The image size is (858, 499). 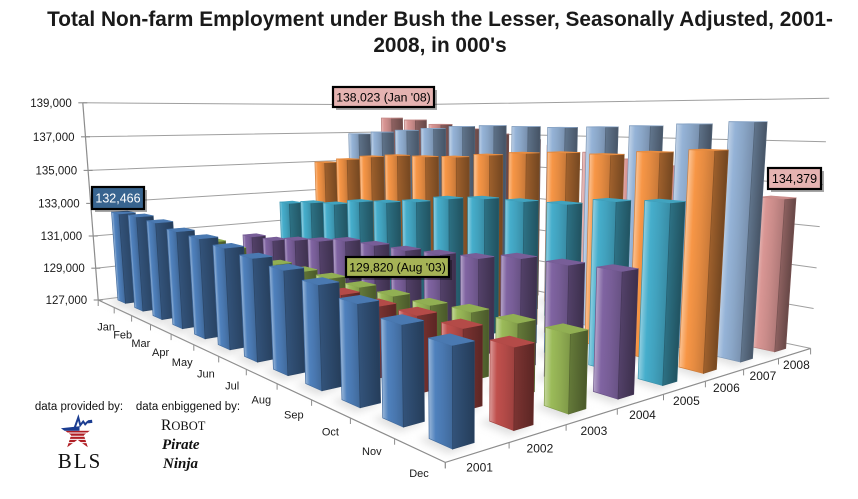 I want to click on svg-text: Oct, so click(x=330, y=433).